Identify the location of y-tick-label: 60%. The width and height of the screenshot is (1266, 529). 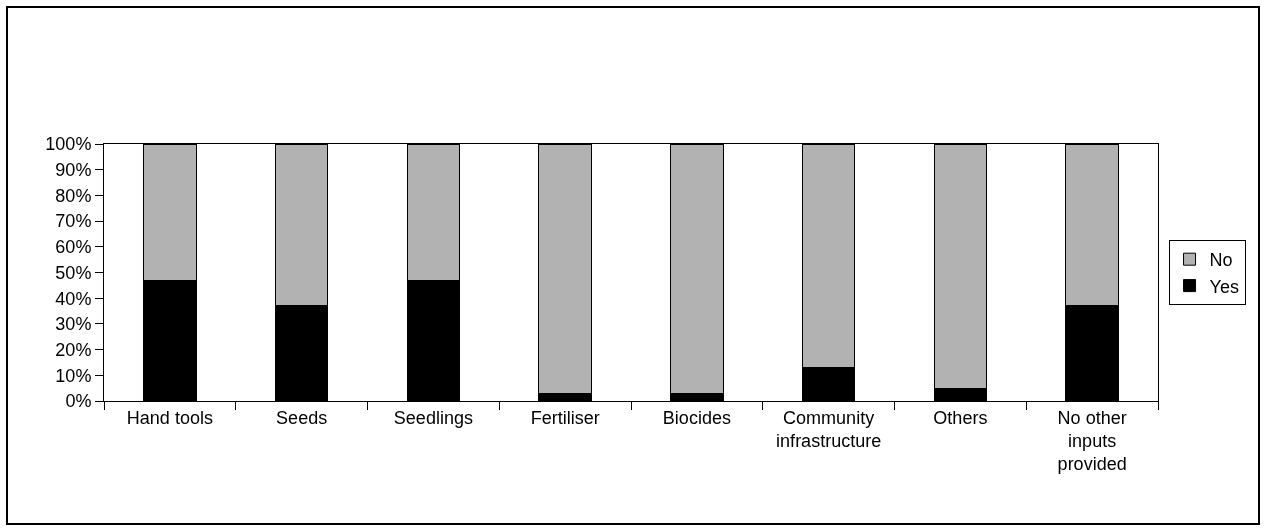
(73, 247).